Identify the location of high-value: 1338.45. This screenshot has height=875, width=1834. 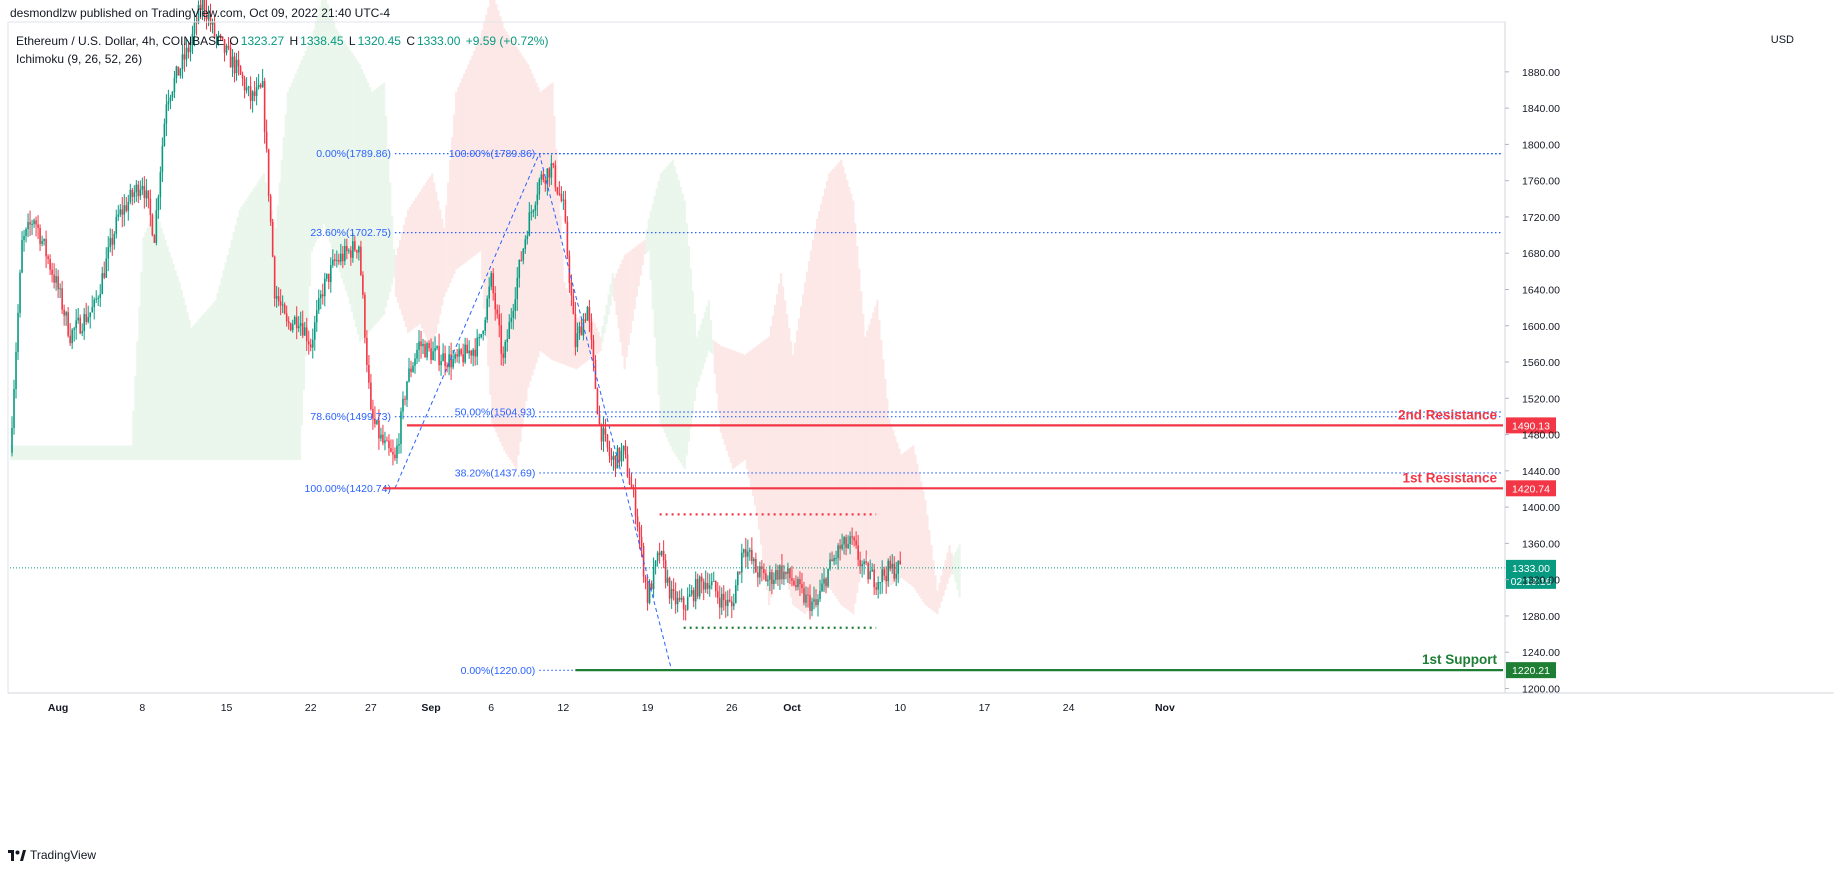
(322, 41).